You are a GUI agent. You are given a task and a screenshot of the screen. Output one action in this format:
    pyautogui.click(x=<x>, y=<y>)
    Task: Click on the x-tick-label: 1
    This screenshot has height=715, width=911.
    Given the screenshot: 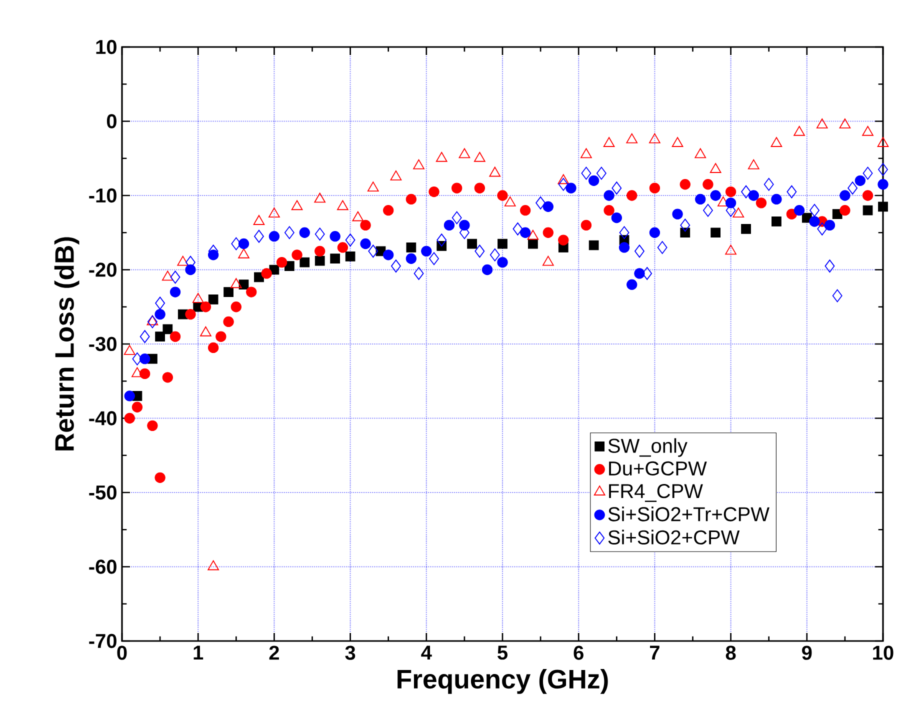 What is the action you would take?
    pyautogui.click(x=199, y=653)
    